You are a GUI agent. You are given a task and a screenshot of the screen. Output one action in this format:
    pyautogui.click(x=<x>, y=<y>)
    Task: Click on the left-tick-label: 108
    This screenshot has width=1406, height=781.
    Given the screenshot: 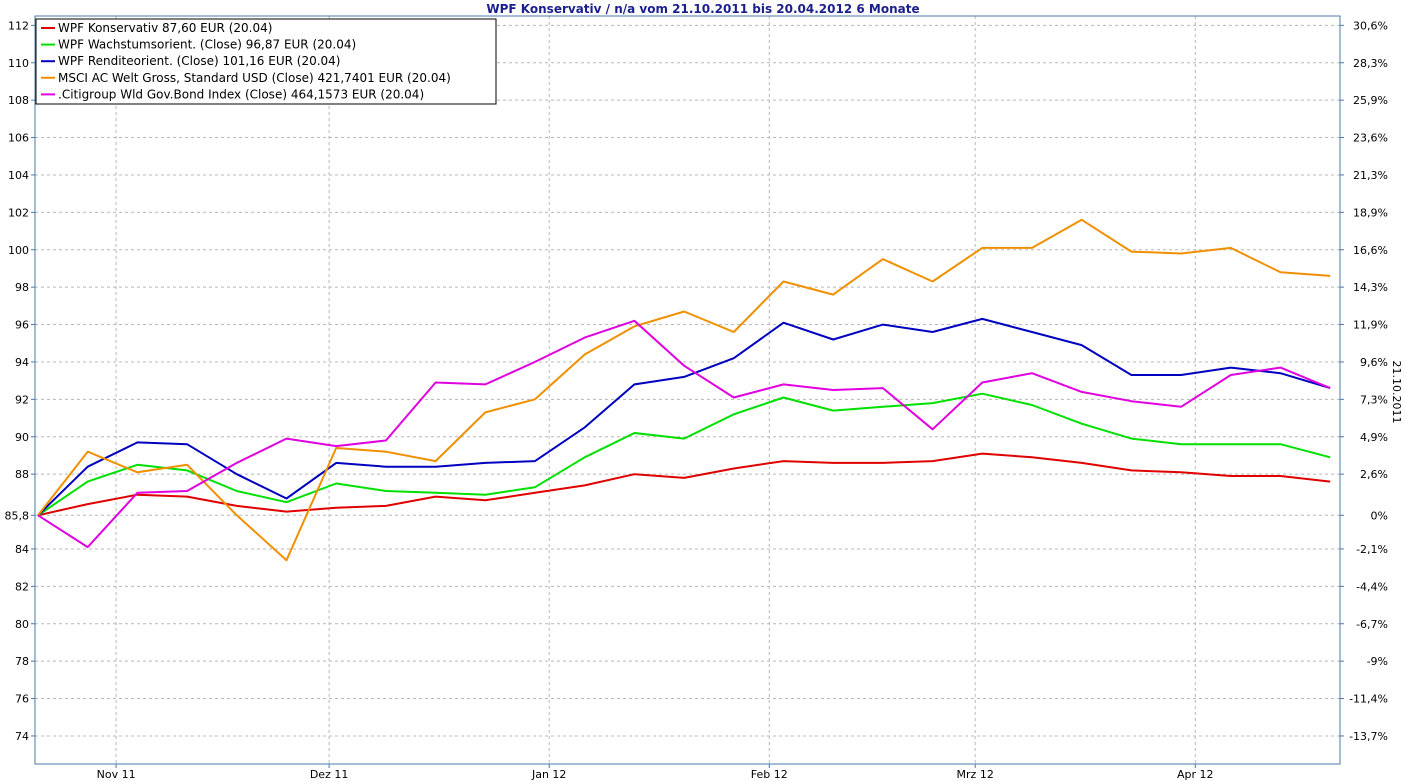 What is the action you would take?
    pyautogui.click(x=18, y=100)
    